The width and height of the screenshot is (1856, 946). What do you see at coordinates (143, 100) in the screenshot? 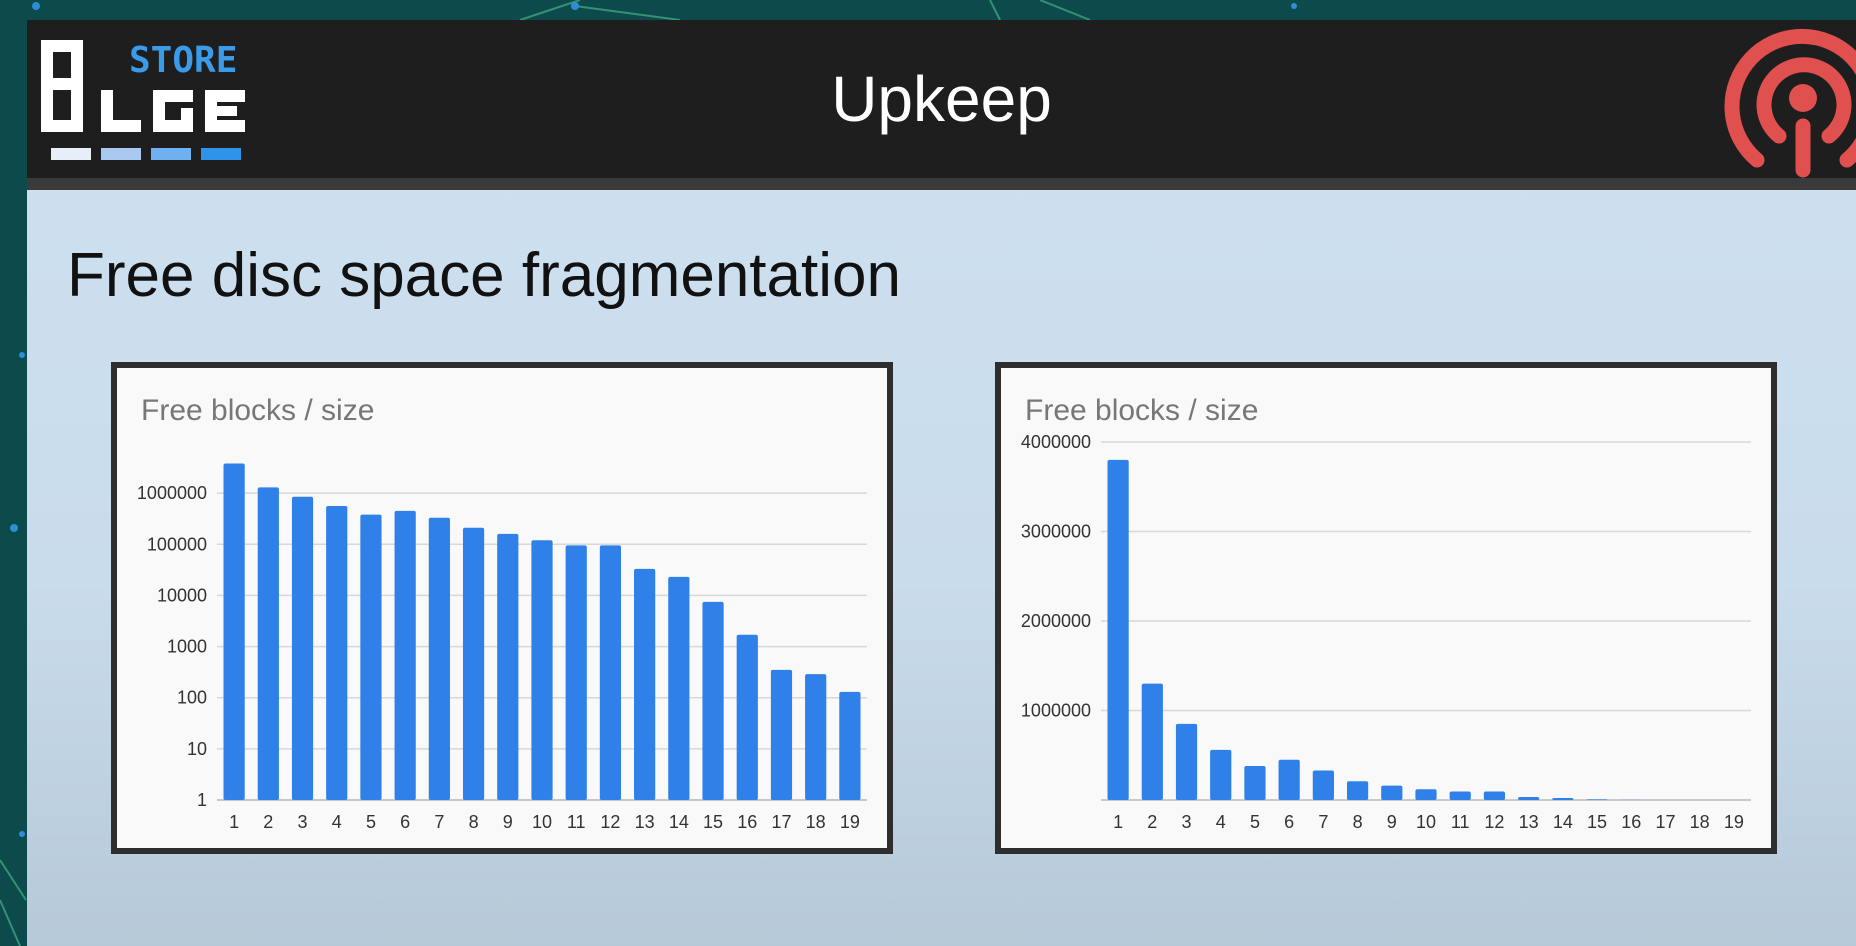
I see `bluestore-logo: STORE` at bounding box center [143, 100].